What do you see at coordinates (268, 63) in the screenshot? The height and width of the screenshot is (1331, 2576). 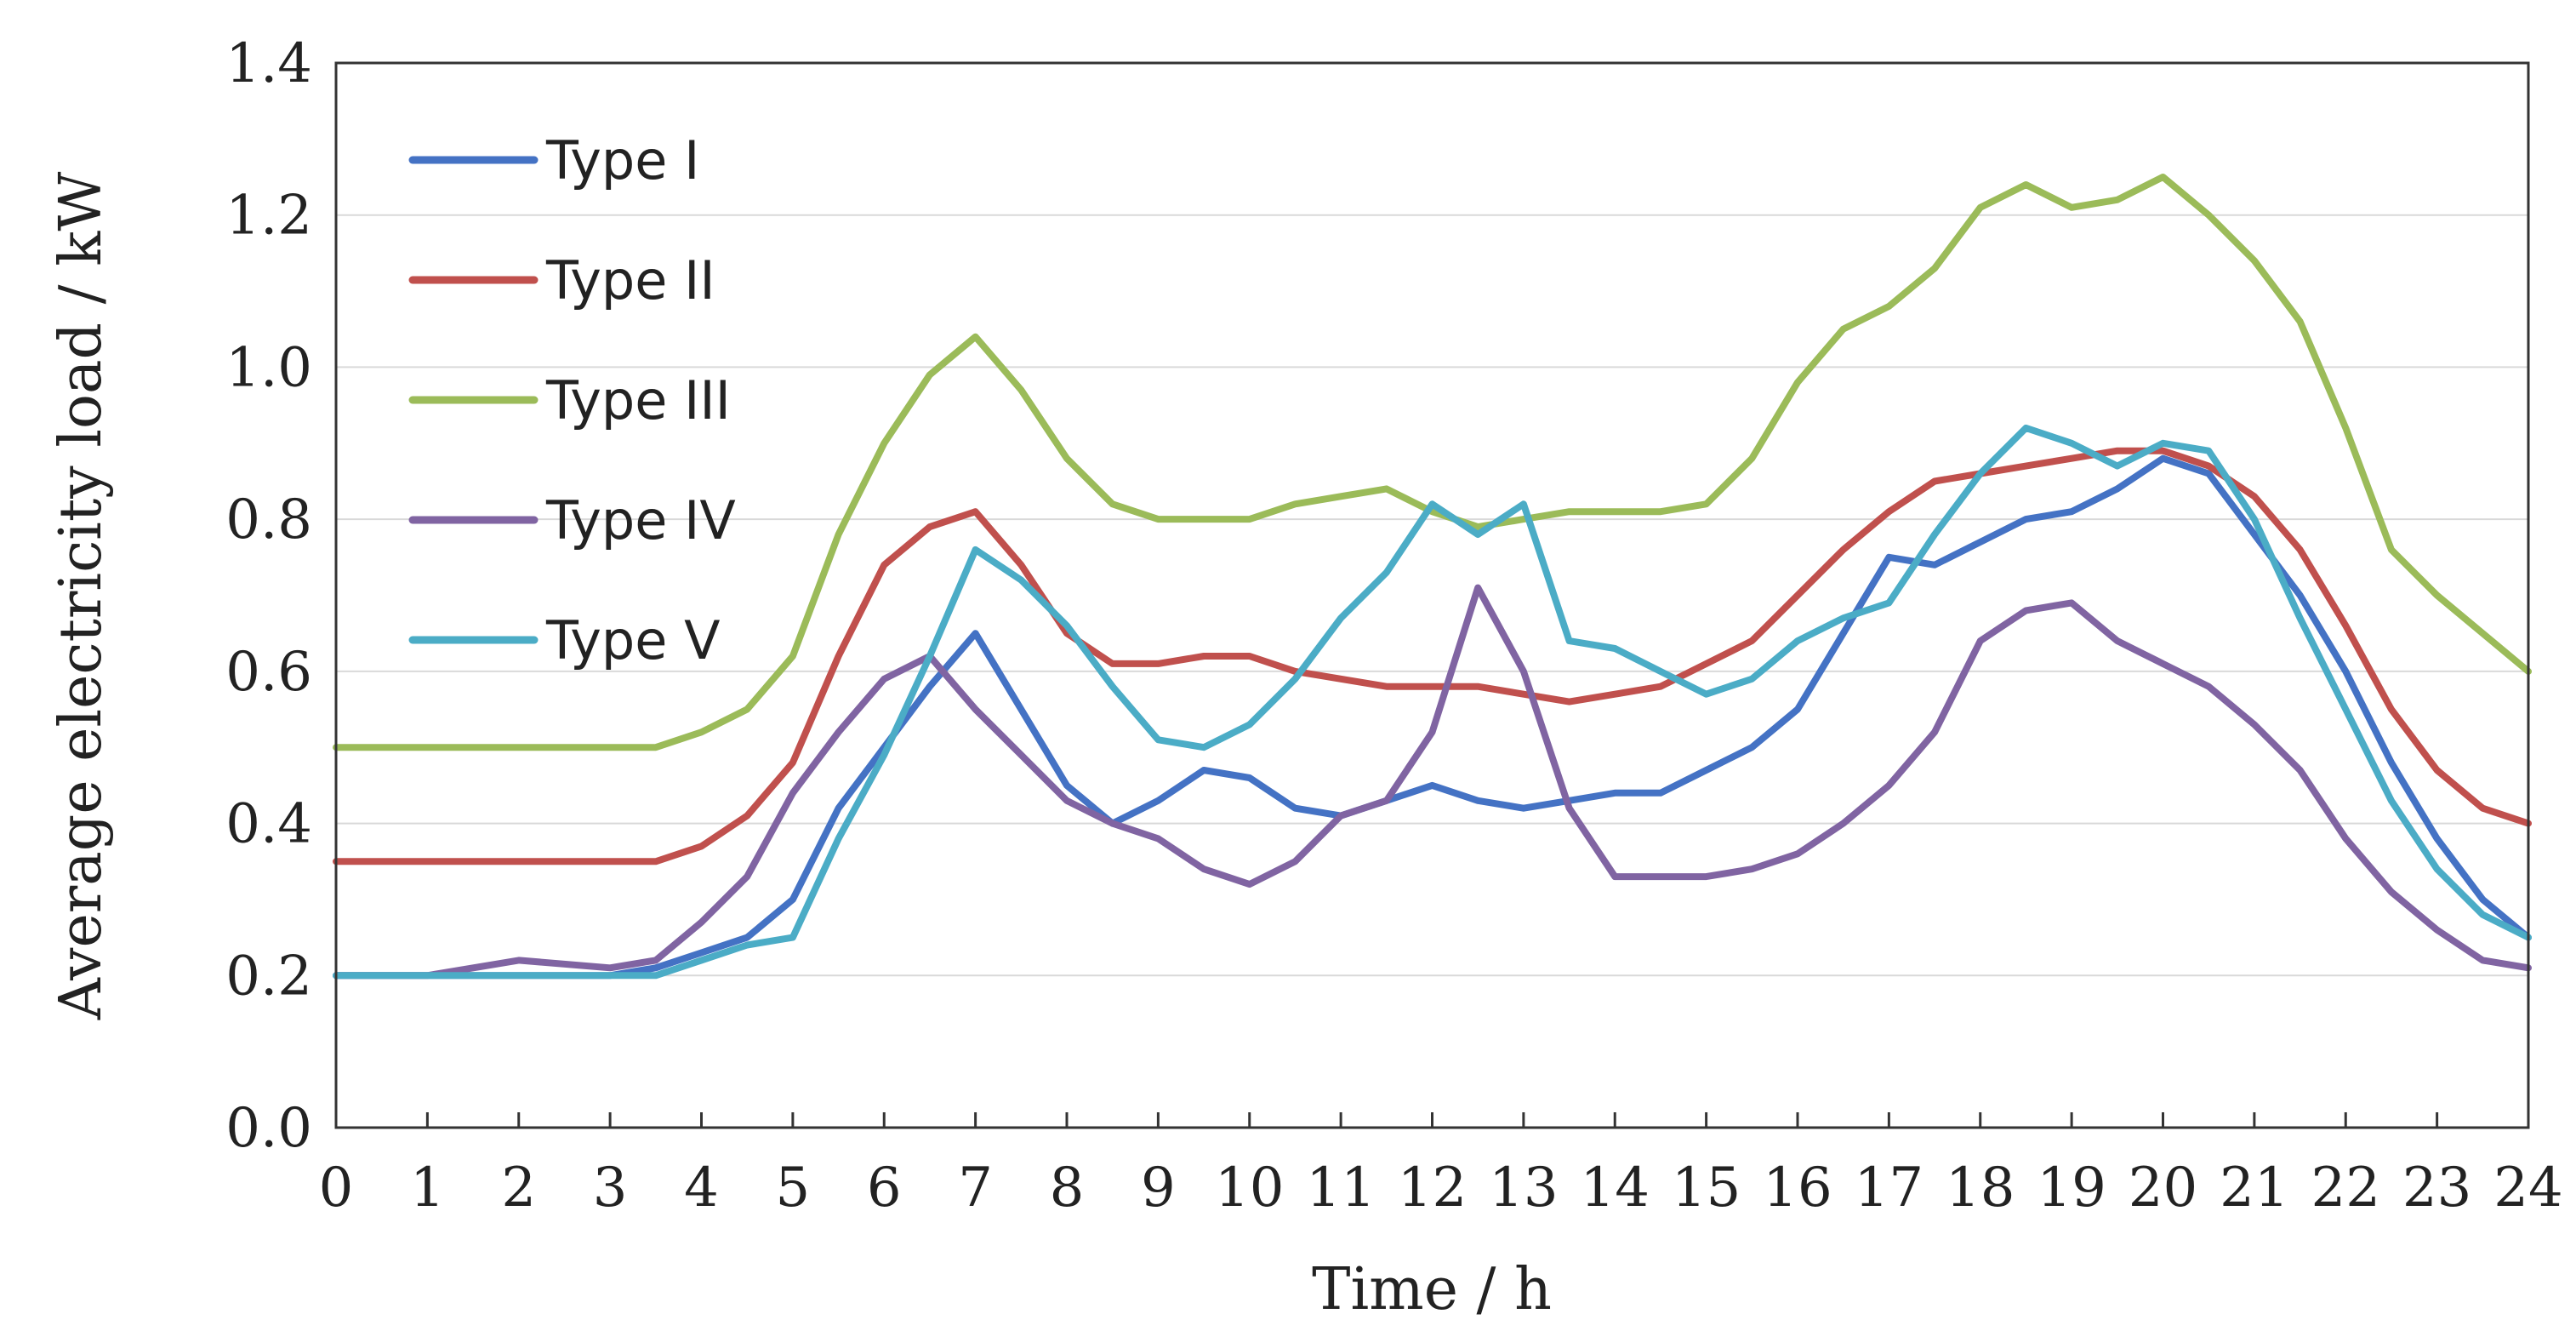 I see `y-tick-label: 1.4` at bounding box center [268, 63].